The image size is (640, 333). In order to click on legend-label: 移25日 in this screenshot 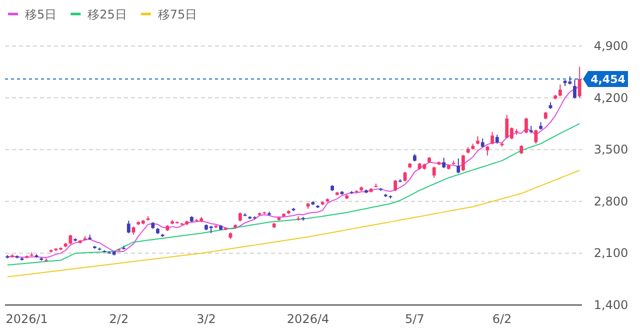, I will do `click(107, 15)`.